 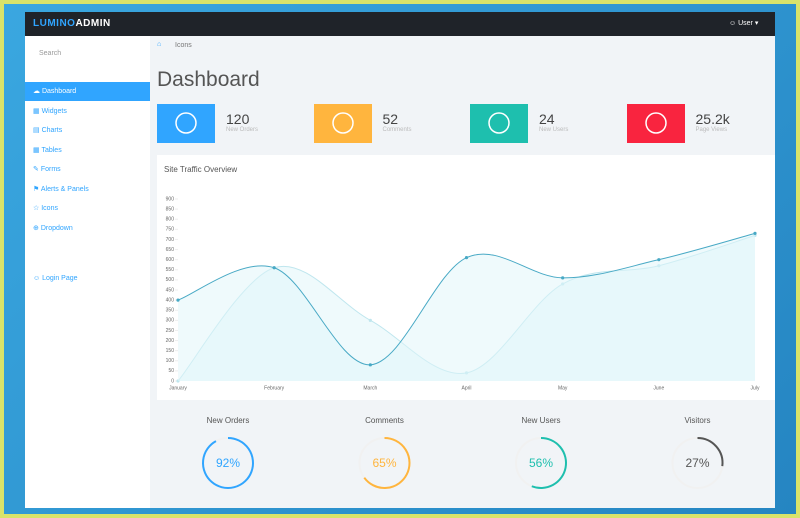 What do you see at coordinates (238, 119) in the screenshot?
I see `stat-value: 120` at bounding box center [238, 119].